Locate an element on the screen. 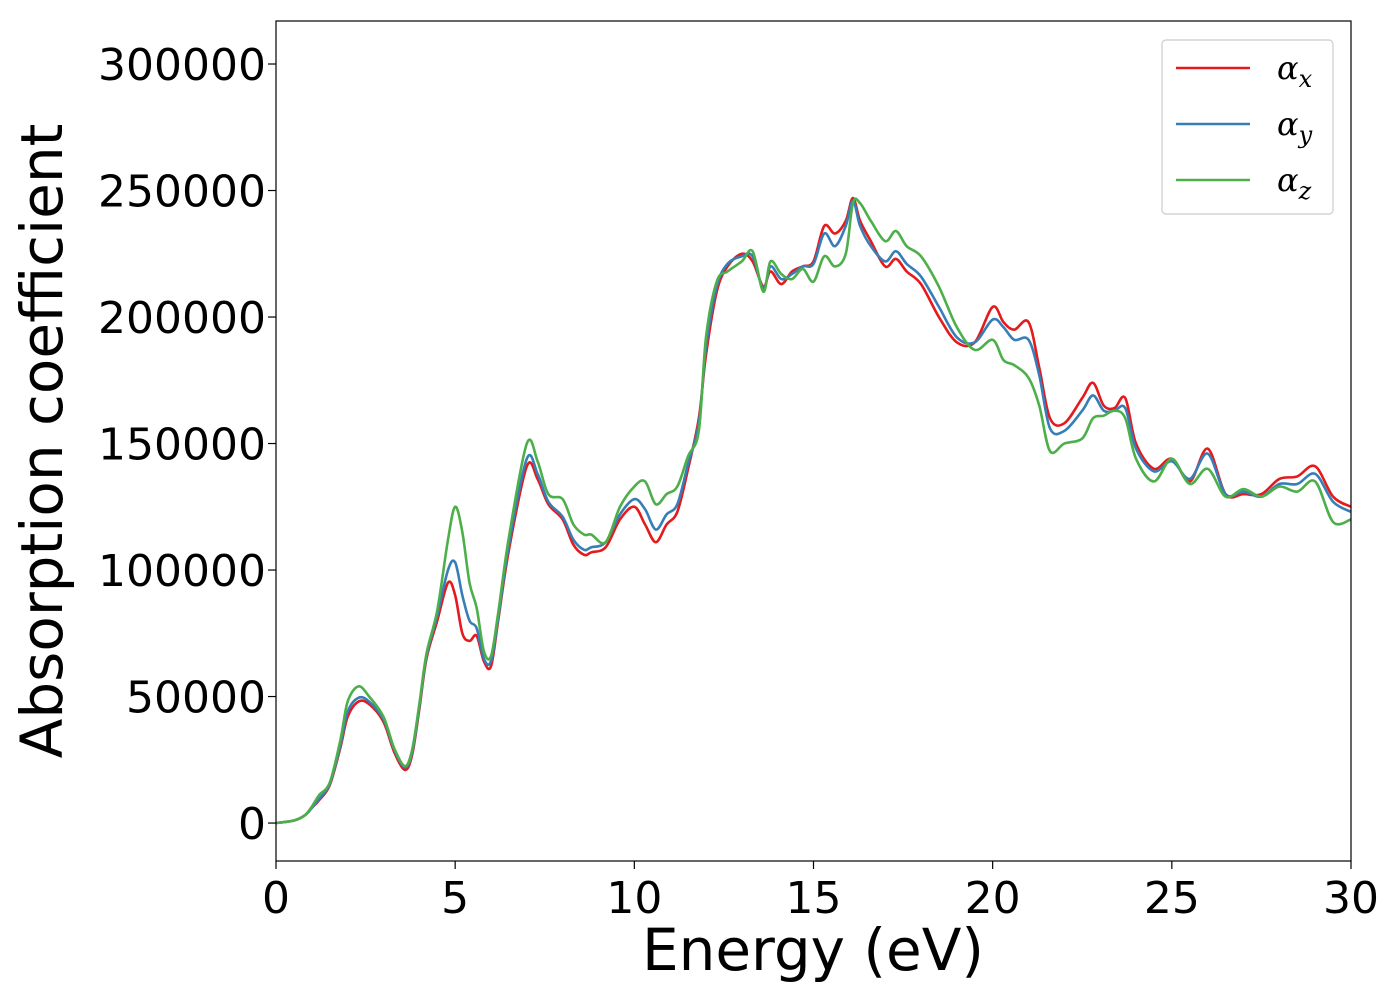  y-tick-label: 250000 is located at coordinates (182, 192).